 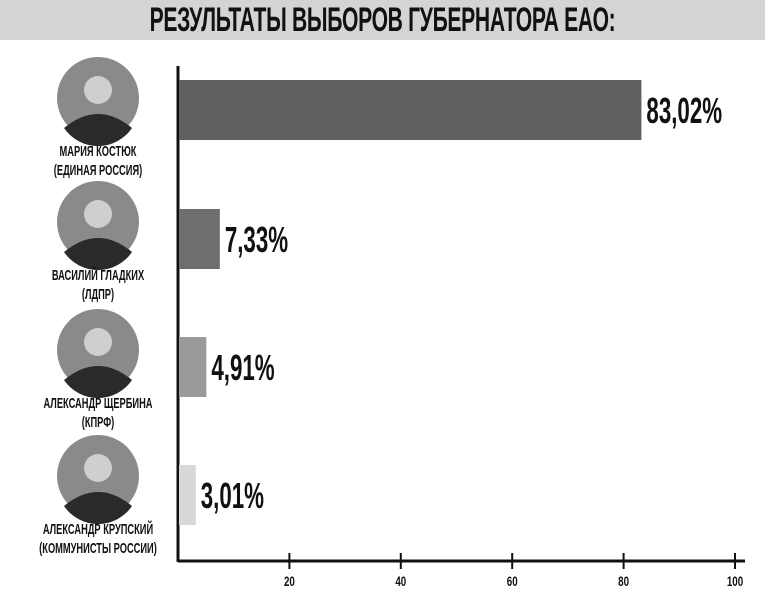 What do you see at coordinates (98, 170) in the screenshot?
I see `candidate-party: (ЕДИНАЯ РОССИЯ)` at bounding box center [98, 170].